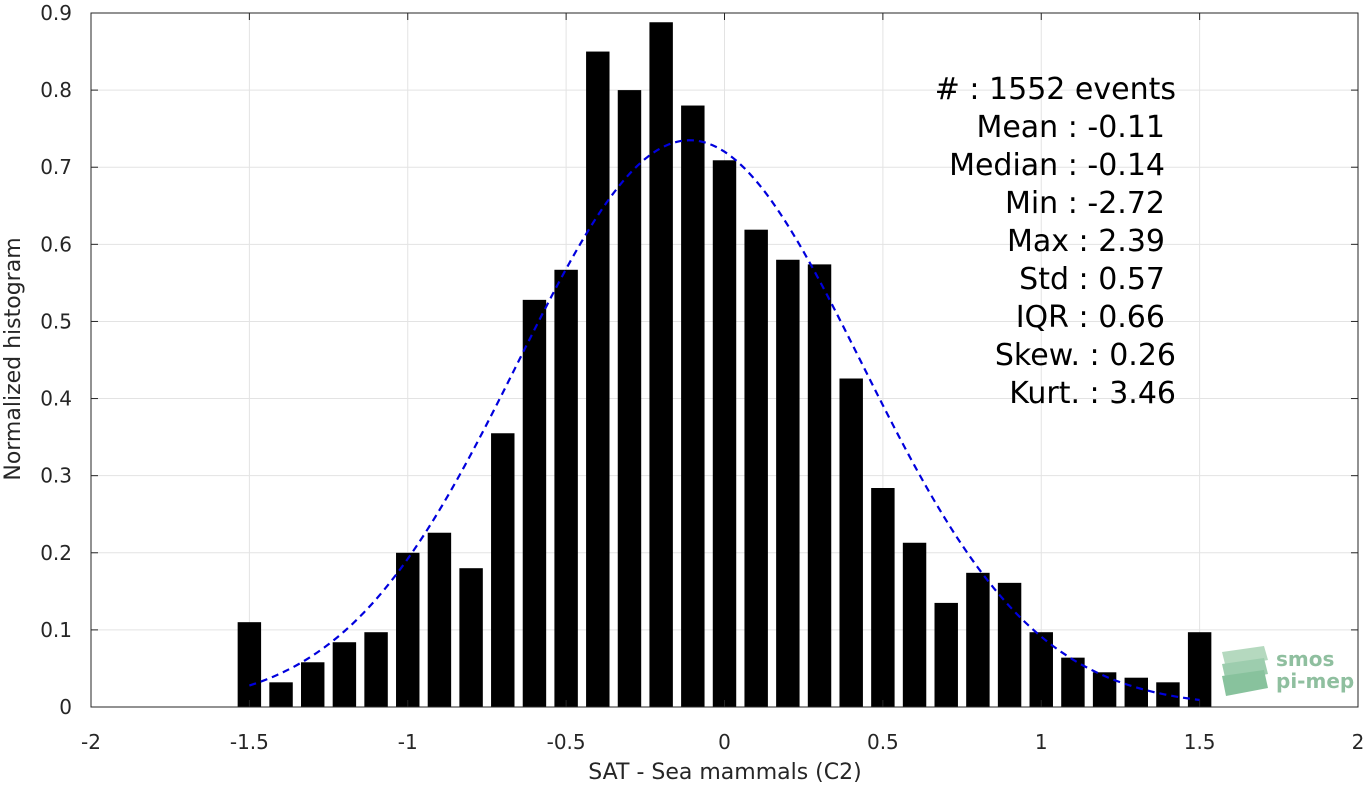 Image resolution: width=1372 pixels, height=785 pixels. I want to click on y-tick-label: 0.6, so click(56, 244).